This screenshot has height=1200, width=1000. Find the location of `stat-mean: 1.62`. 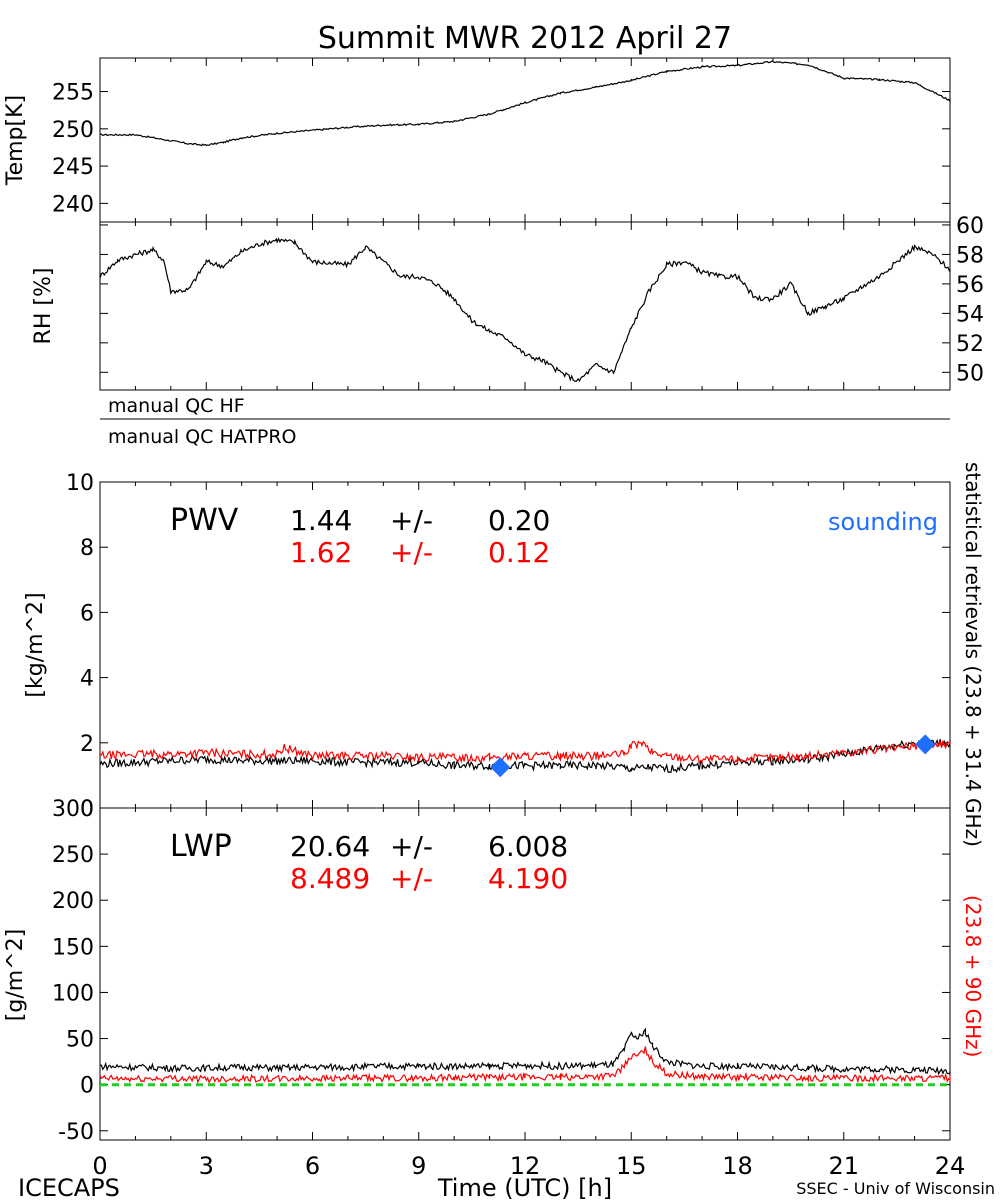

stat-mean: 1.62 is located at coordinates (321, 552).